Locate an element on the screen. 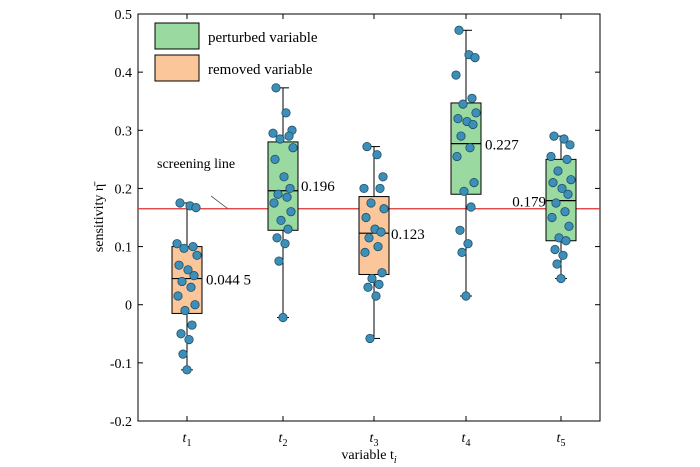 The width and height of the screenshot is (700, 467). x-tick-label: t2 is located at coordinates (283, 440).